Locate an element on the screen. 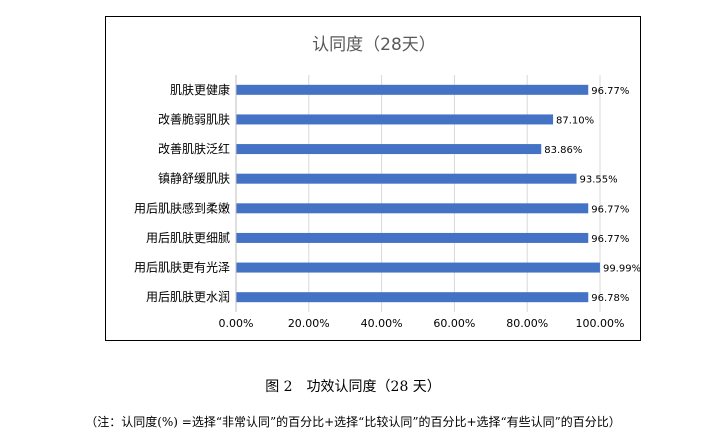 The height and width of the screenshot is (445, 706). category-label: 用后肌肤更细腻 is located at coordinates (188, 237).